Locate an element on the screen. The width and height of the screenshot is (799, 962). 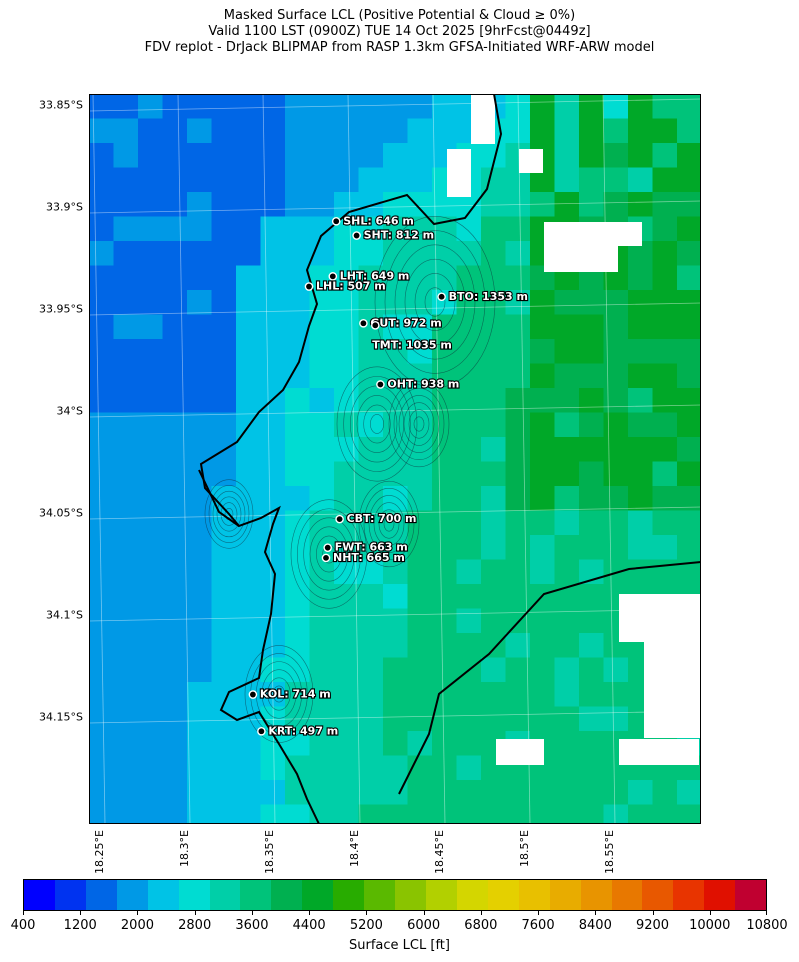
lon-label: 18.55°E is located at coordinates (609, 852).